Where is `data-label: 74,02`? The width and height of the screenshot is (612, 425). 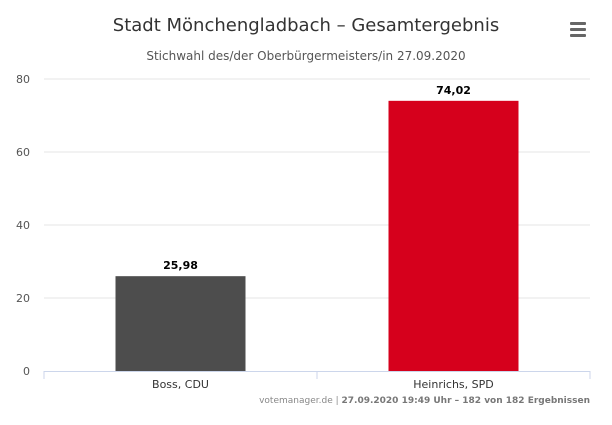
data-label: 74,02 is located at coordinates (453, 90).